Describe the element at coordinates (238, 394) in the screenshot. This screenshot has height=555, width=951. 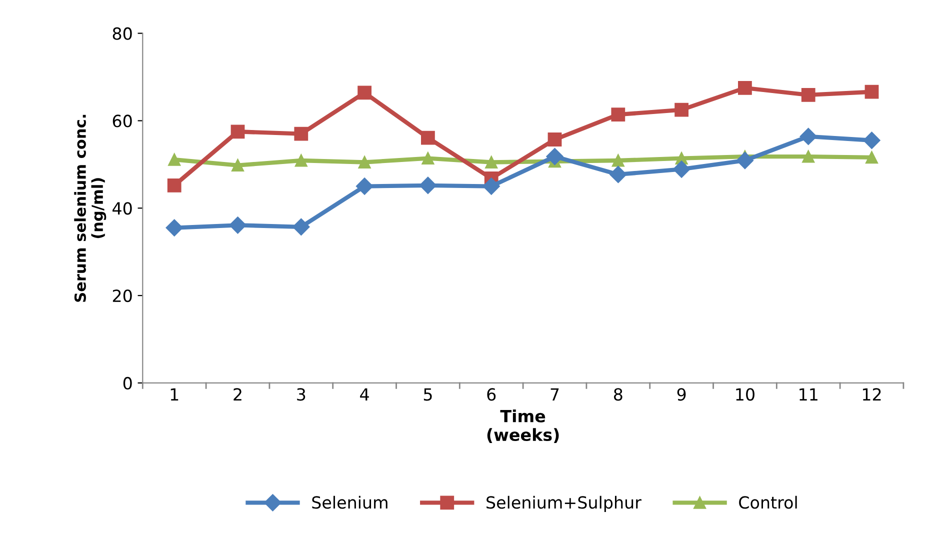
I see `x-tick-label: 2` at that location.